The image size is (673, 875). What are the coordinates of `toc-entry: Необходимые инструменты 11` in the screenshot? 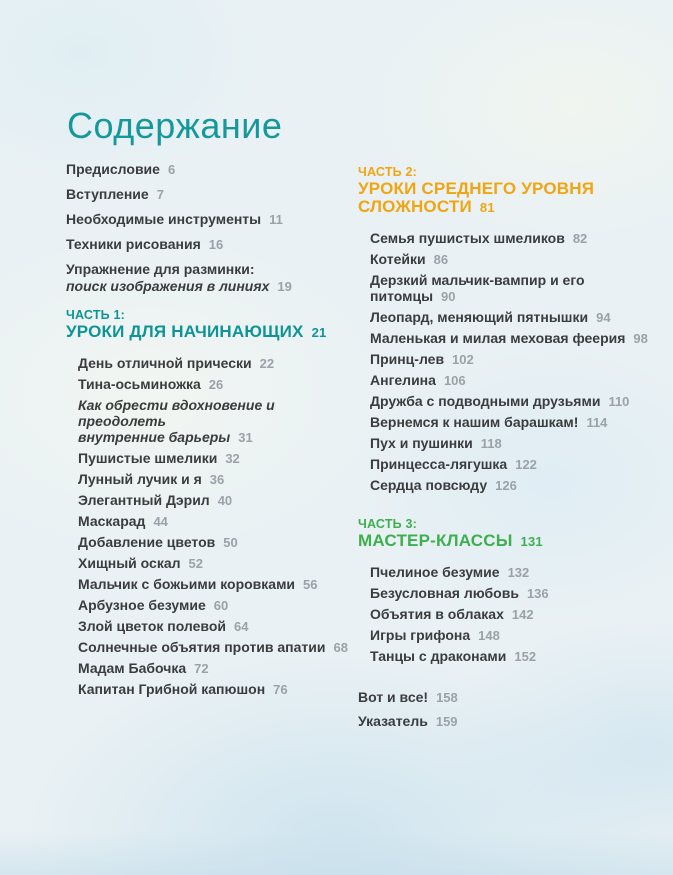 It's located at (214, 219).